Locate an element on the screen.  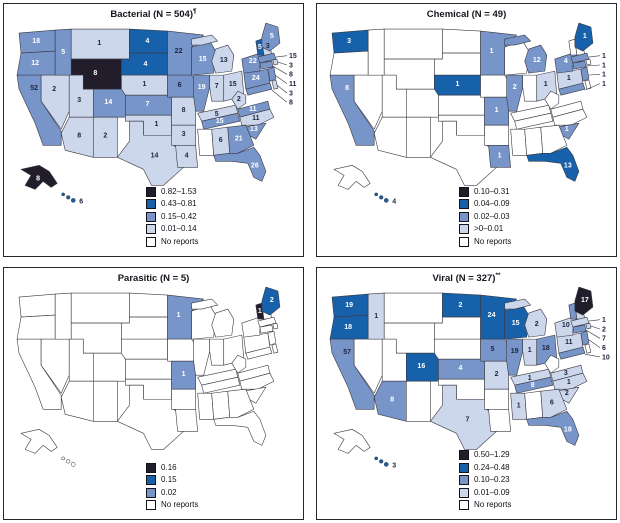
state-value-ID: 1 is located at coordinates (376, 316).